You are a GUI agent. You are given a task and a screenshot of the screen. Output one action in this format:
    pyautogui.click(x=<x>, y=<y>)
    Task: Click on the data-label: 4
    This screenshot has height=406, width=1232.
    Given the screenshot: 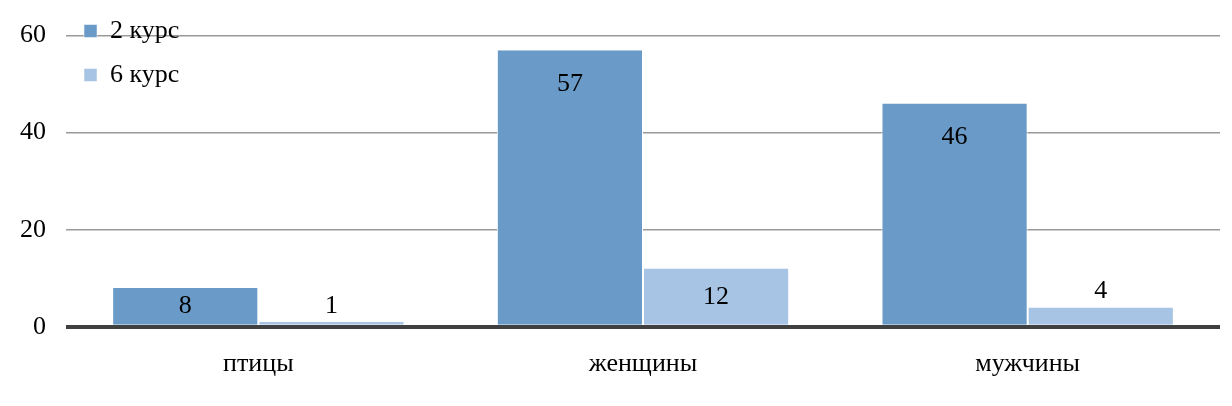 What is the action you would take?
    pyautogui.click(x=1101, y=290)
    